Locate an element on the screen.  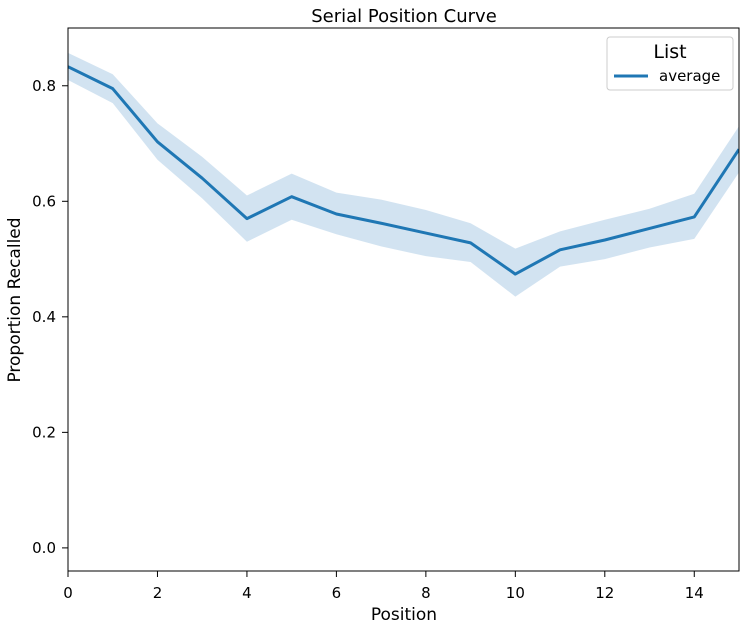
y-tick-label: 0.8 is located at coordinates (44, 86).